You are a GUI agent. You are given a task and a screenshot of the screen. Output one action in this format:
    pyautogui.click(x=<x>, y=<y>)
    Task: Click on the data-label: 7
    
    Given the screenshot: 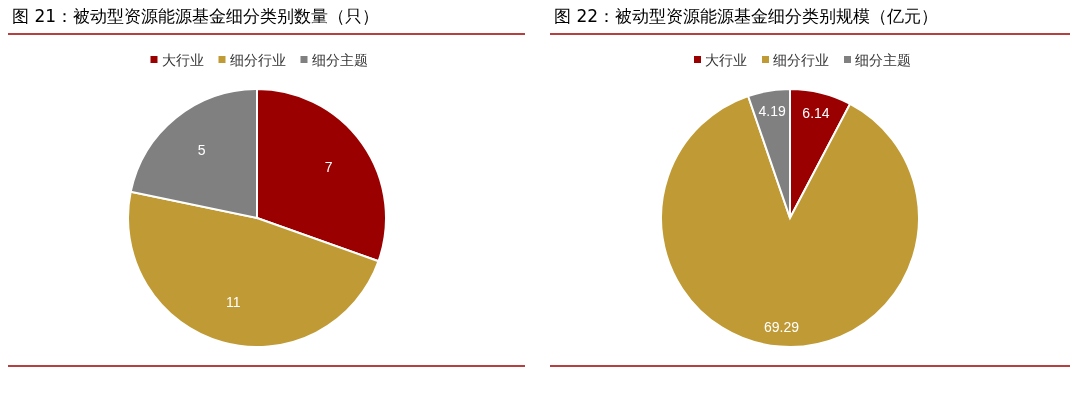 What is the action you would take?
    pyautogui.click(x=328, y=167)
    